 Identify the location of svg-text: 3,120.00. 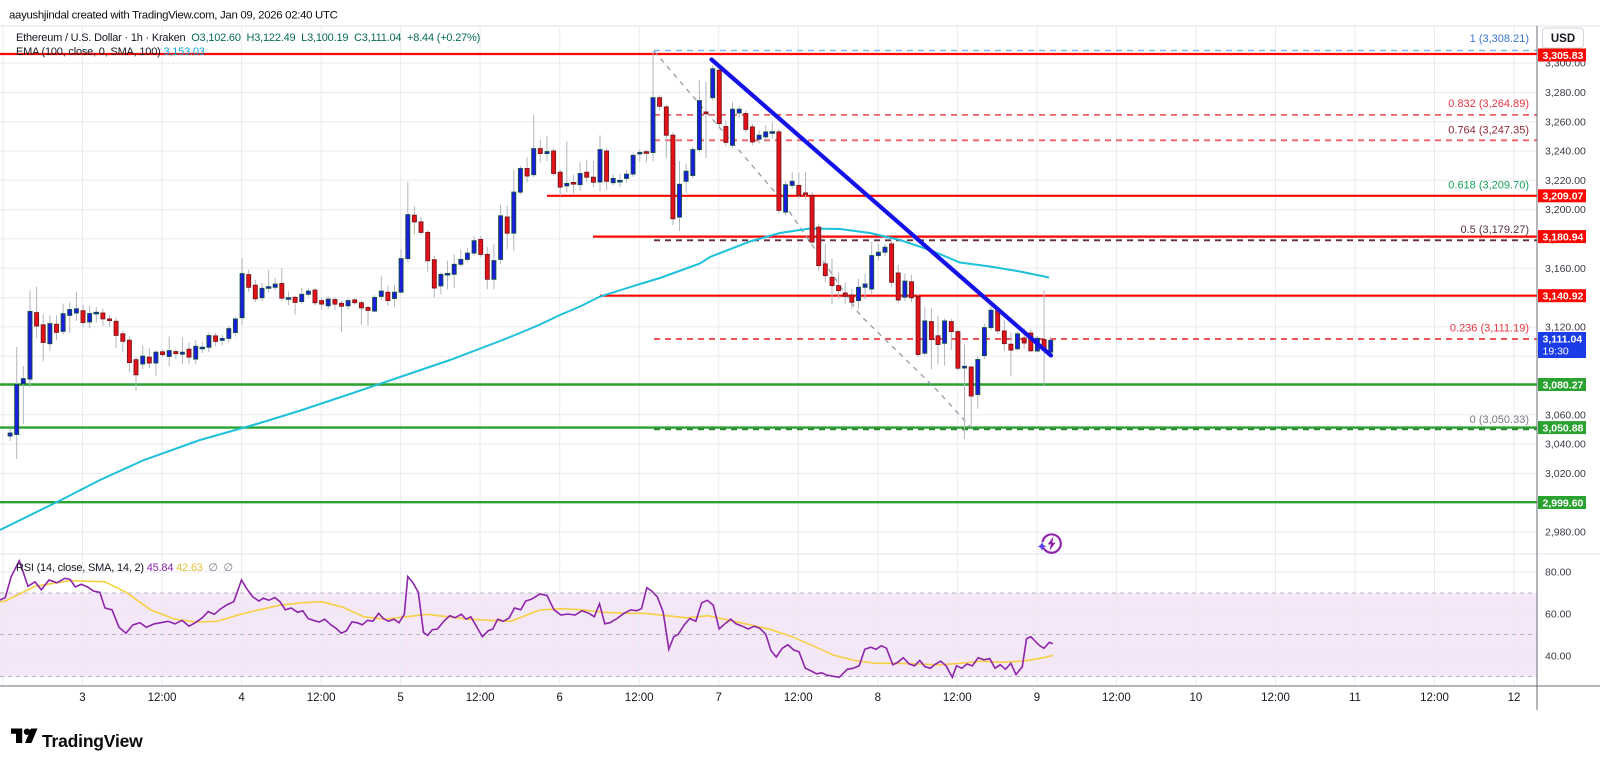
(1565, 328).